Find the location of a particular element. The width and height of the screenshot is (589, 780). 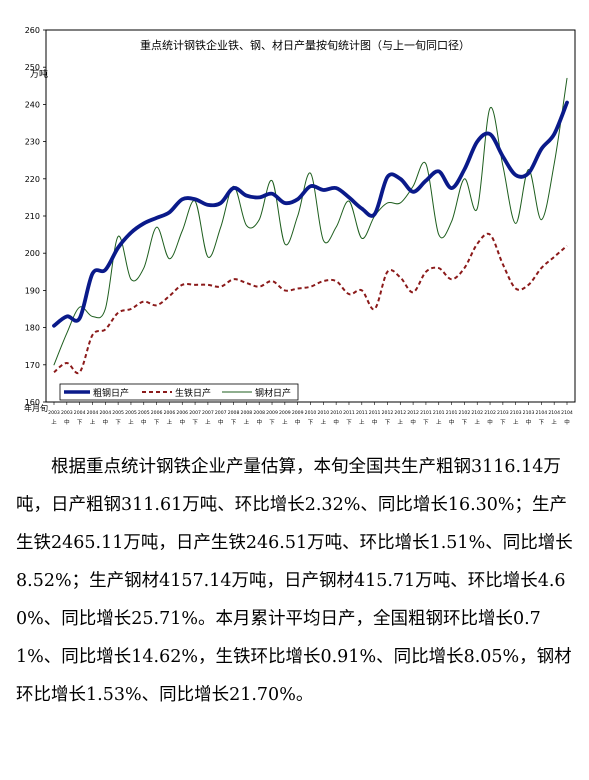

y-tick-label: 220 is located at coordinates (32, 179).